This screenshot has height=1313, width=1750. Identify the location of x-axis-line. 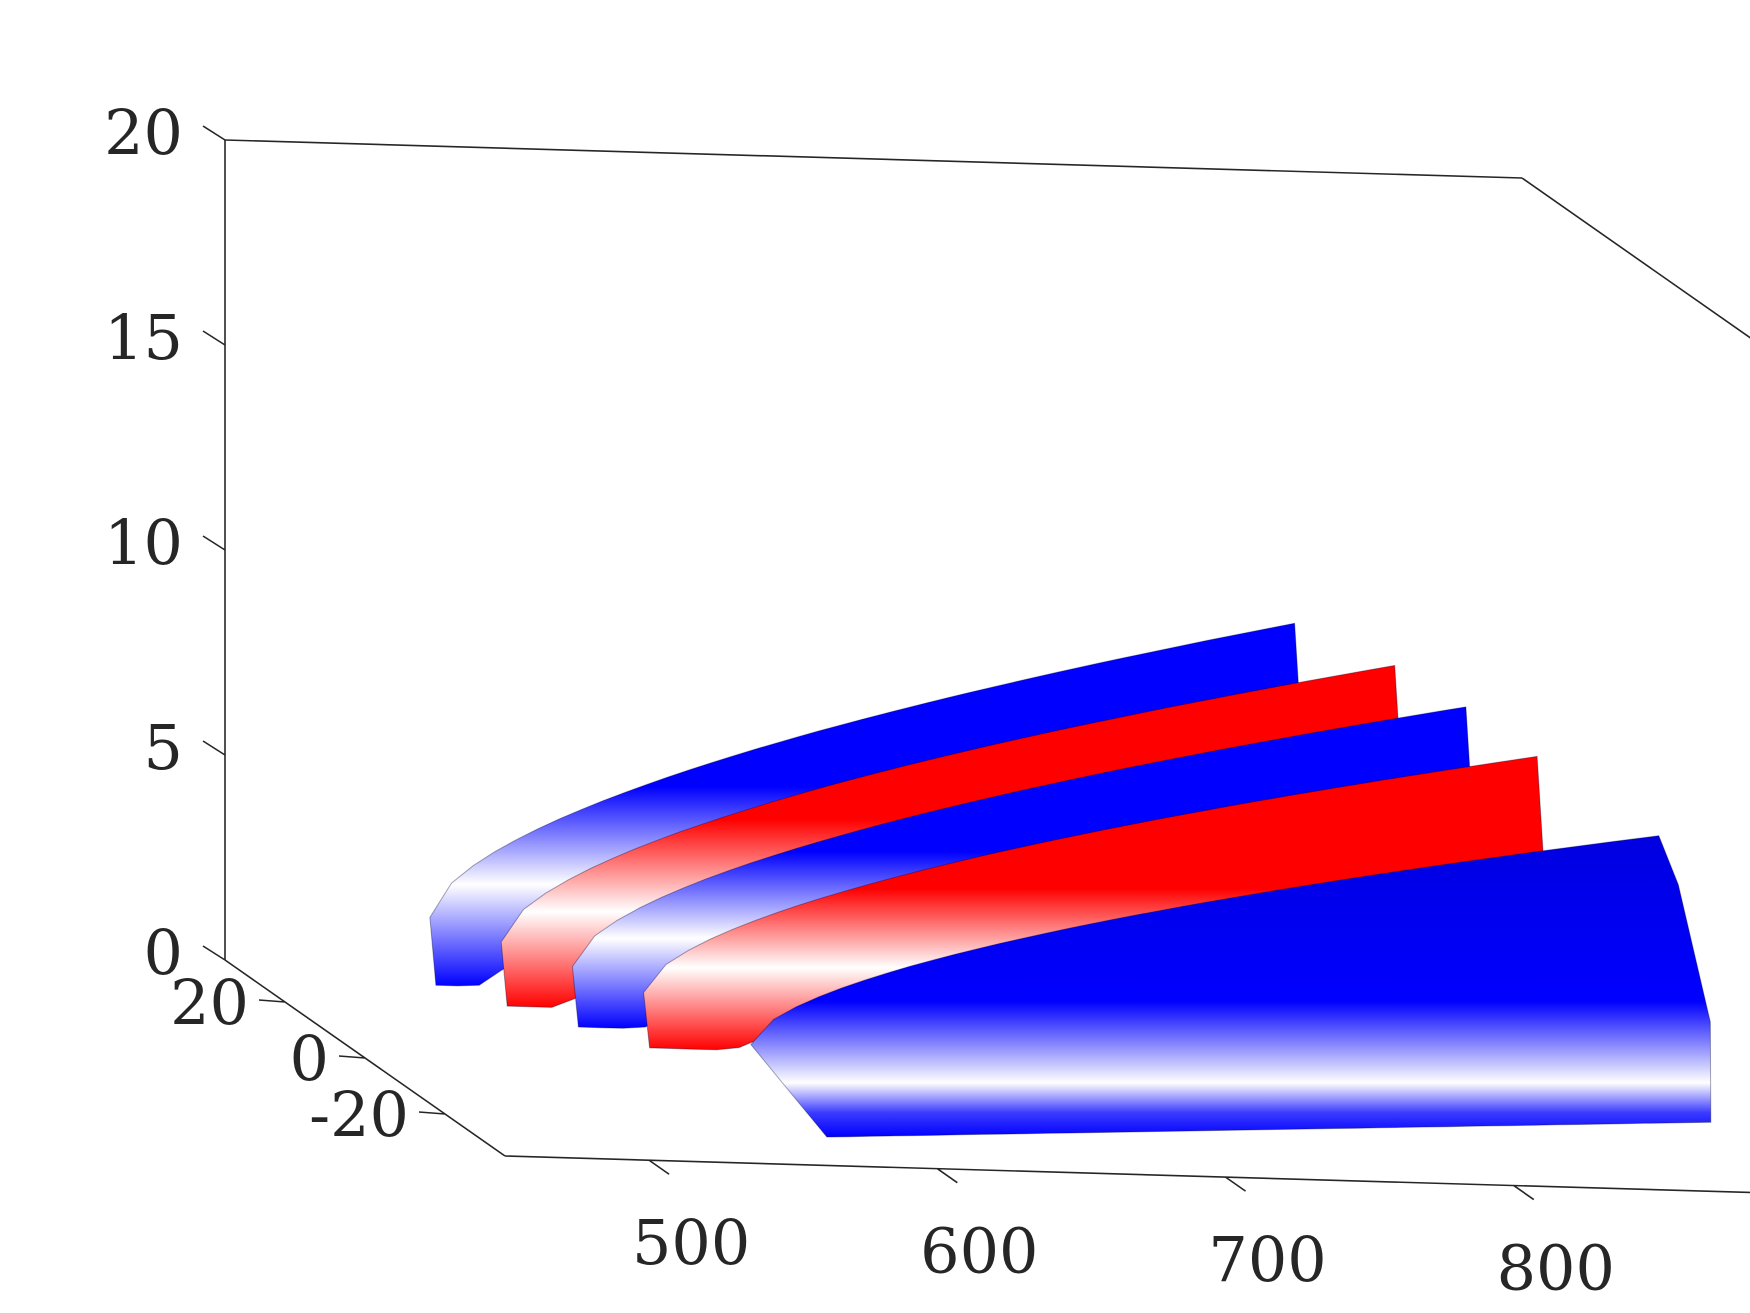
(1127, 1174).